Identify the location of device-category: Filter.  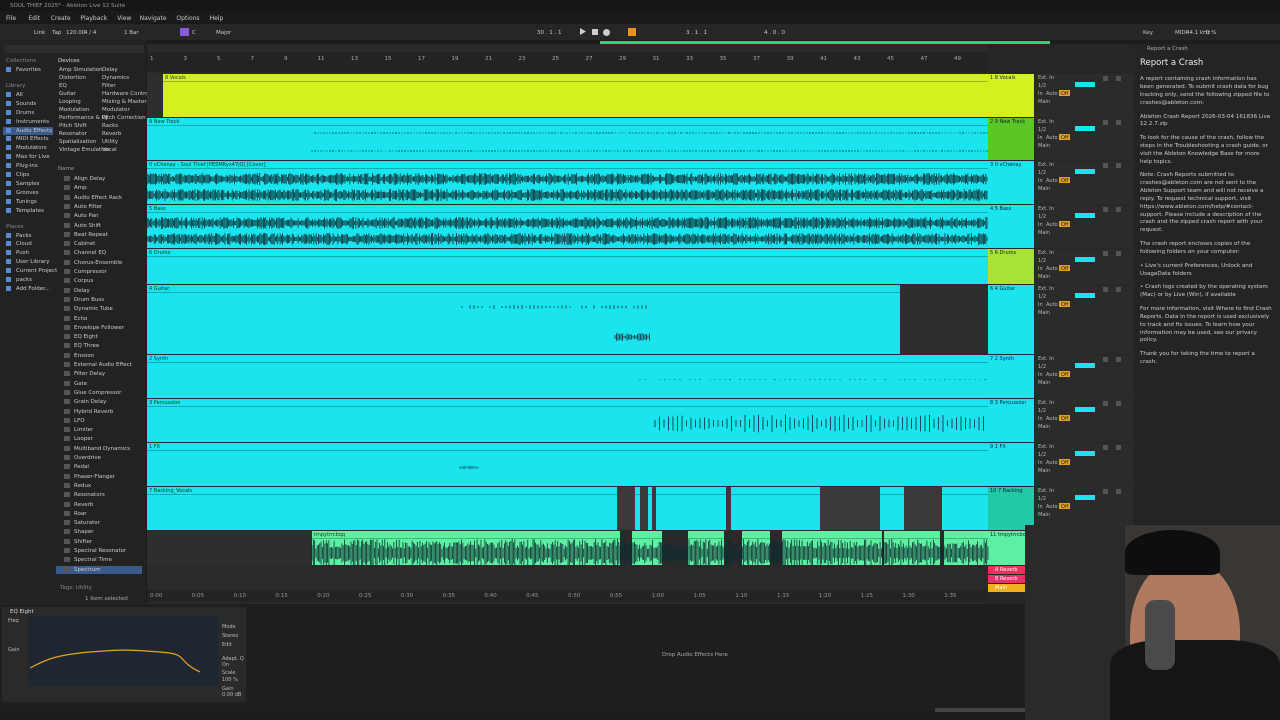
(109, 86).